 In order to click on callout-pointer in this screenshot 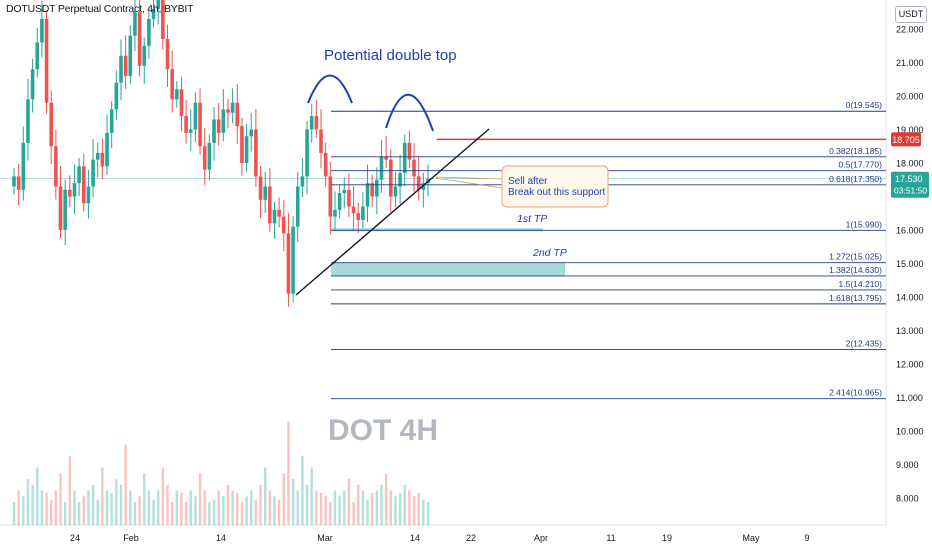, I will do `click(469, 183)`.